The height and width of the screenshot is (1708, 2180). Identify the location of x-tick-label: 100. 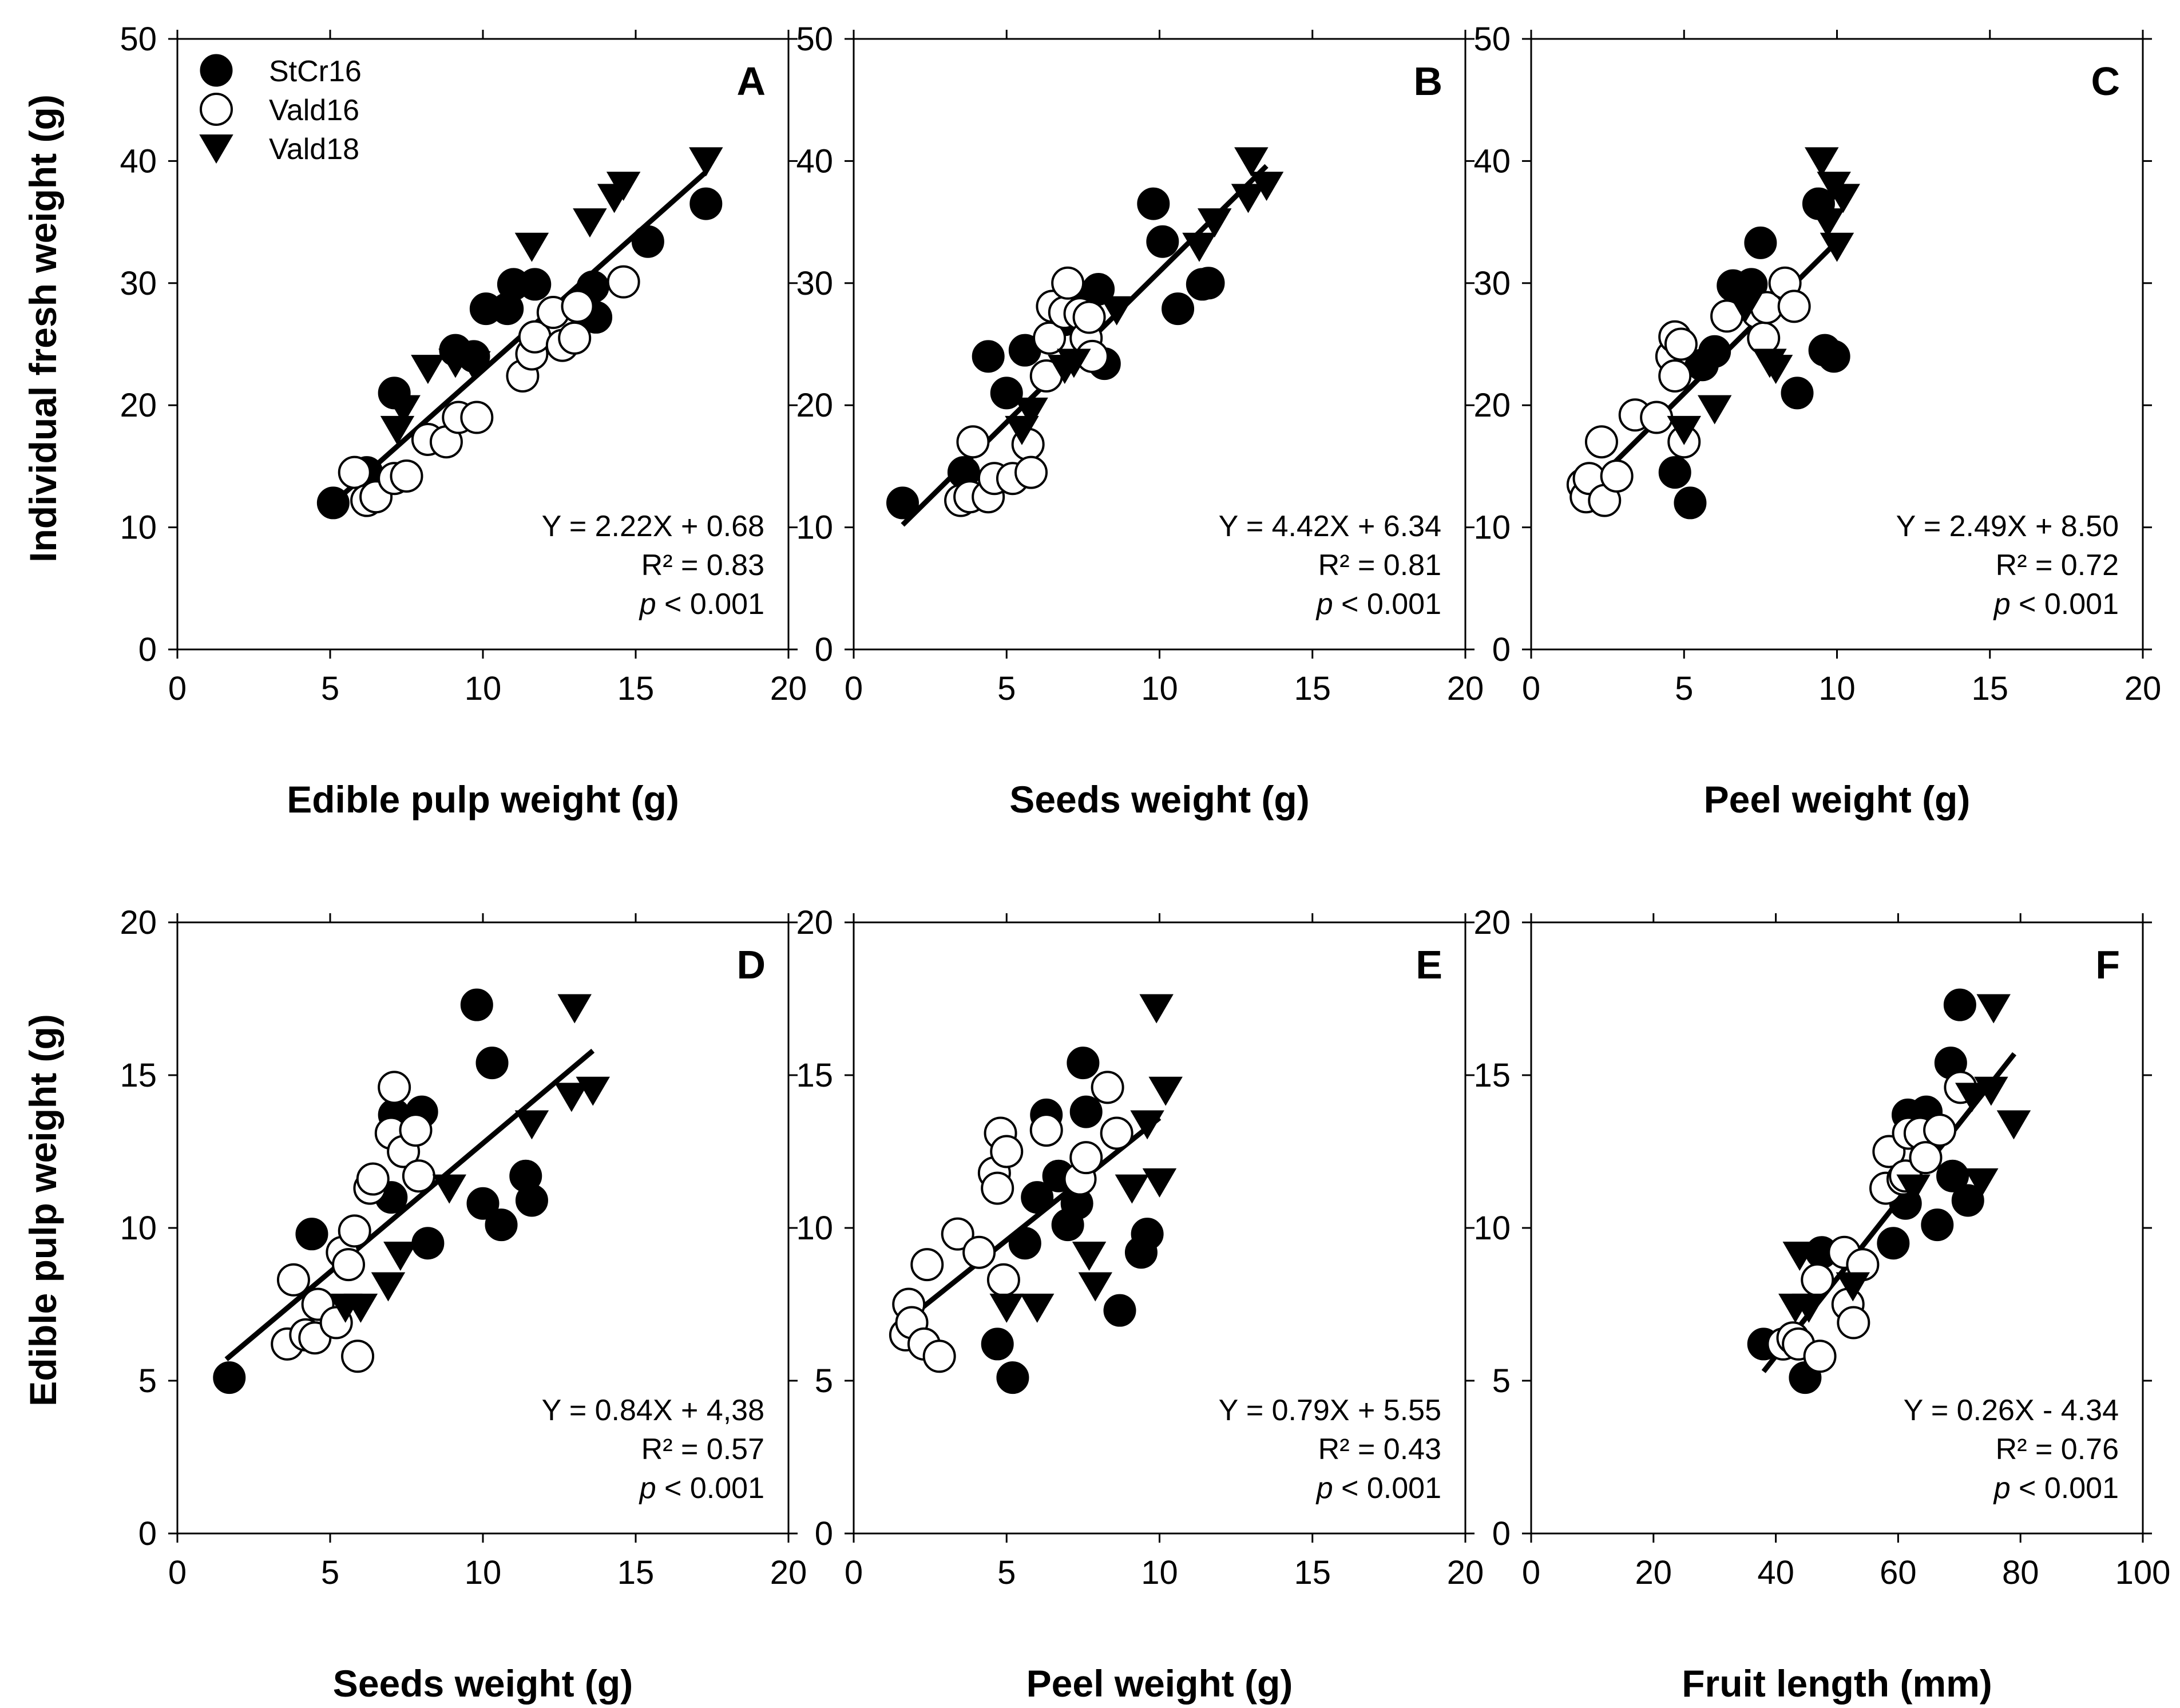
(2143, 1573).